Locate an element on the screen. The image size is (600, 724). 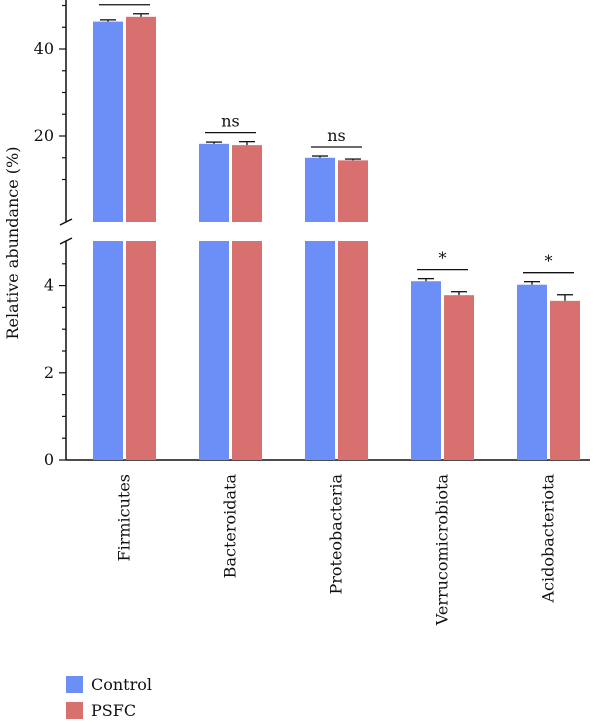
y-tick-label: 2 is located at coordinates (49, 372).